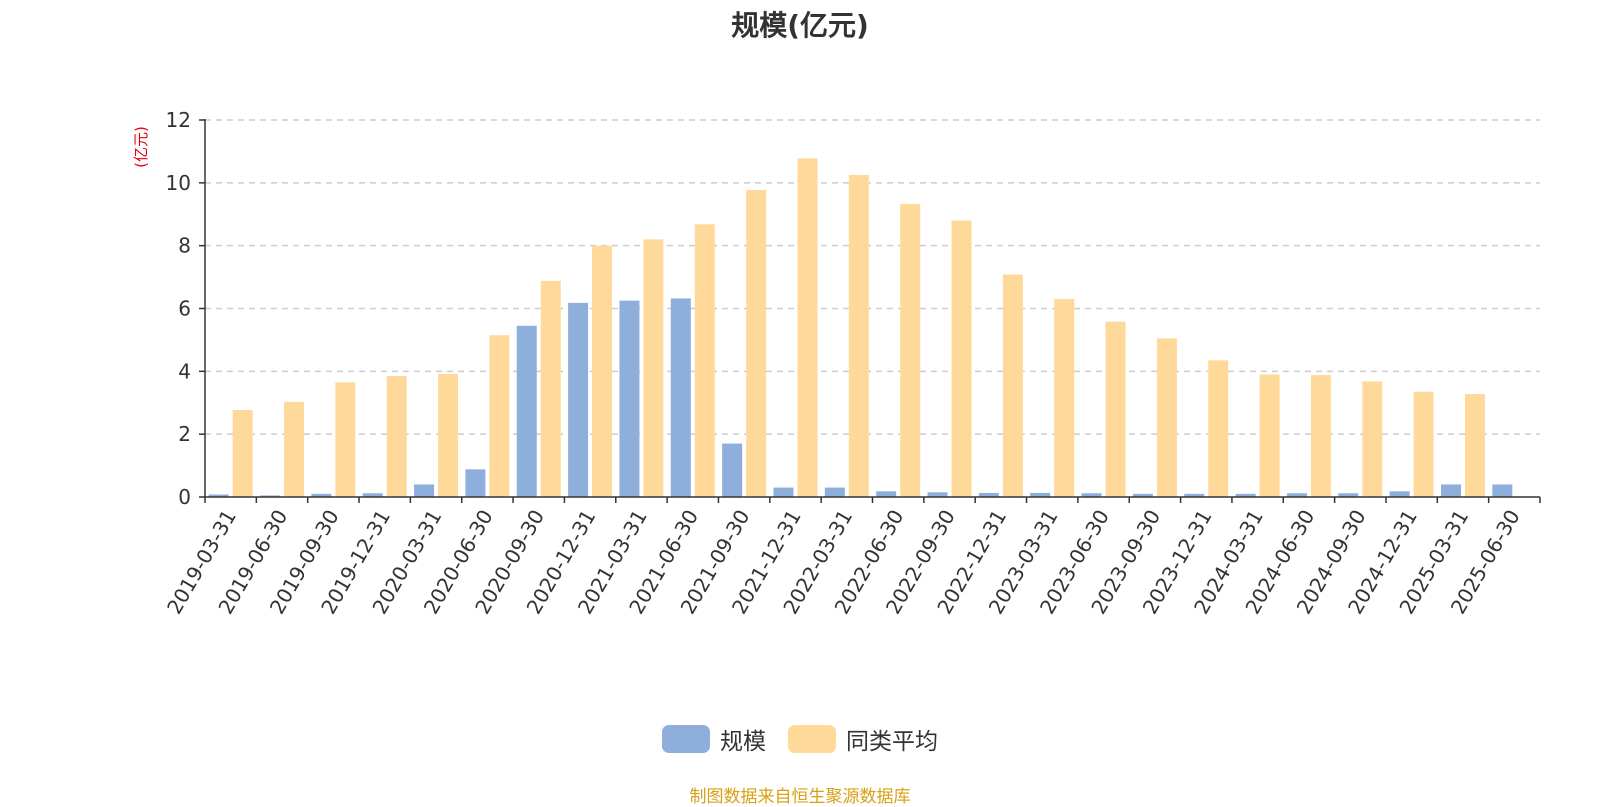 Image resolution: width=1600 pixels, height=807 pixels. I want to click on y-axis-label: (亿元), so click(141, 147).